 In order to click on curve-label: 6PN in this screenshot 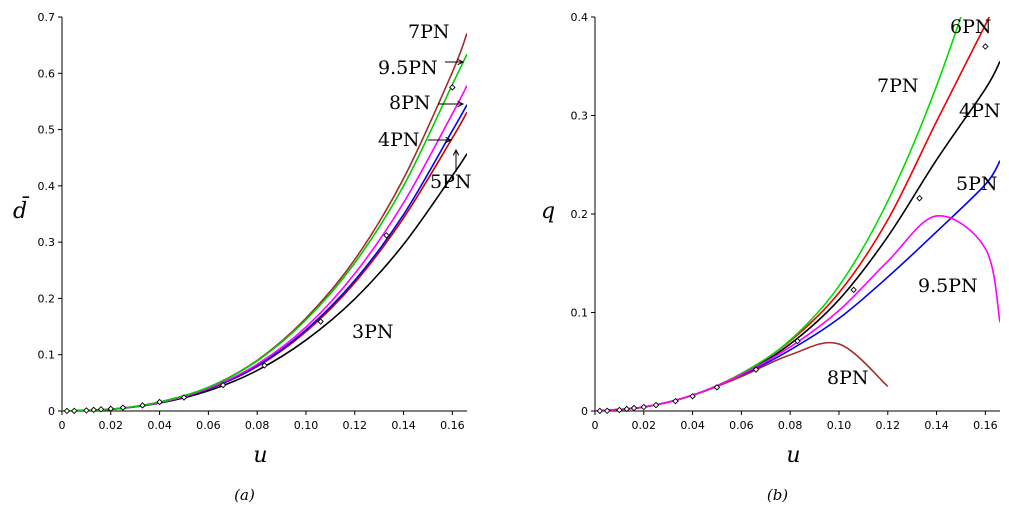, I will do `click(971, 27)`.